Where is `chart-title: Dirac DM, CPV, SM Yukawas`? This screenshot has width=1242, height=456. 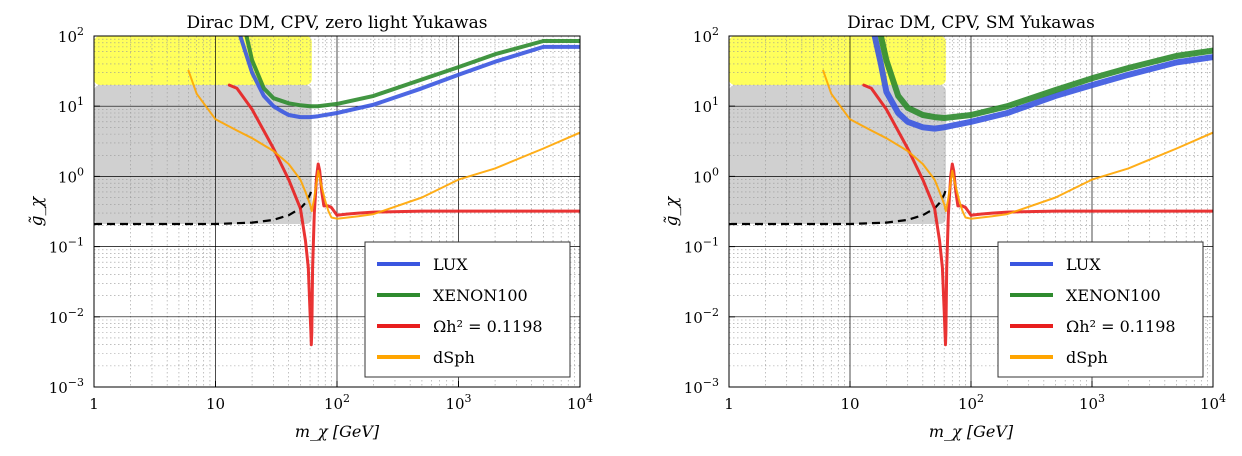
chart-title: Dirac DM, CPV, SM Yukawas is located at coordinates (971, 23).